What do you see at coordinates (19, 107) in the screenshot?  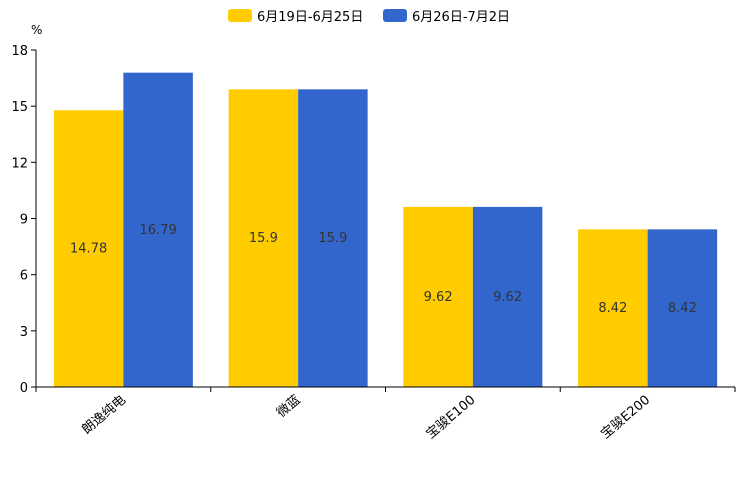 I see `y-tick-label: 15` at bounding box center [19, 107].